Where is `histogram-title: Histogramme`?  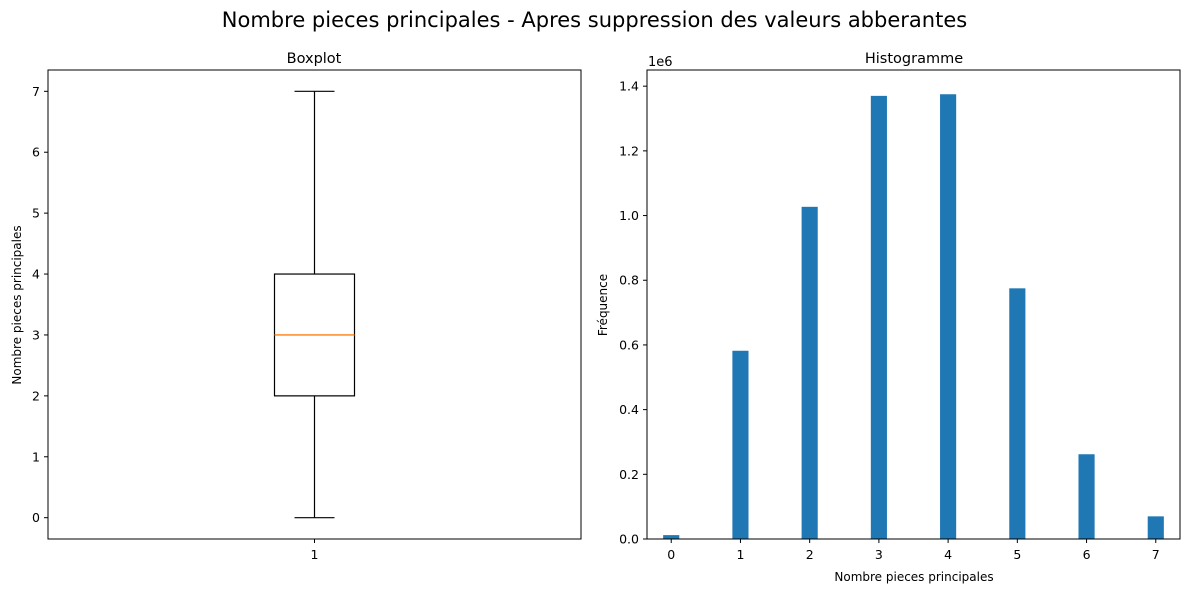 histogram-title: Histogramme is located at coordinates (914, 59).